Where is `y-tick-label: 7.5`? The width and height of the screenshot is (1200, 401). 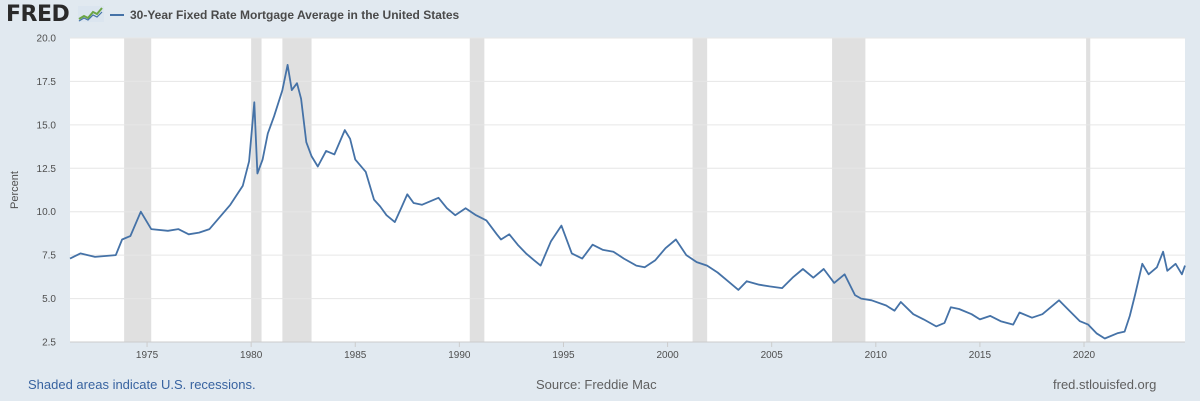
y-tick-label: 7.5 is located at coordinates (49, 256).